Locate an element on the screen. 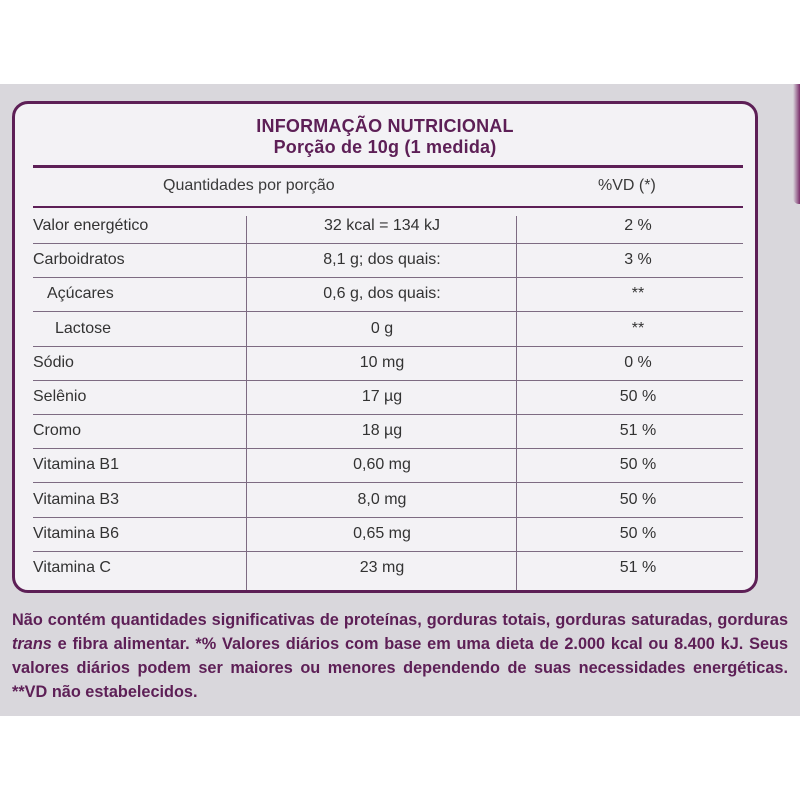 Image resolution: width=800 pixels, height=800 pixels. table-row: Sódio 10 mg 0 % is located at coordinates (385, 364).